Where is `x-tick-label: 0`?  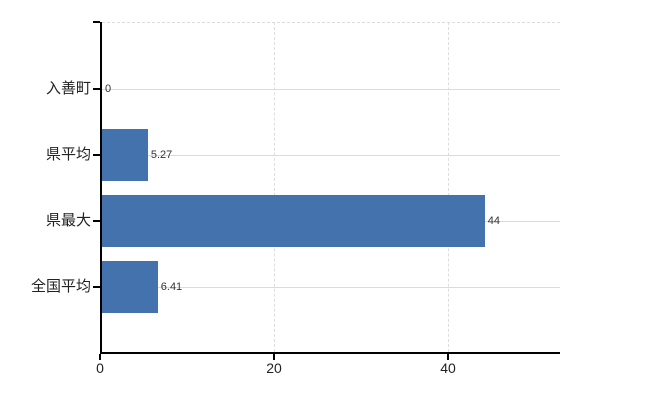 x-tick-label: 0 is located at coordinates (100, 368).